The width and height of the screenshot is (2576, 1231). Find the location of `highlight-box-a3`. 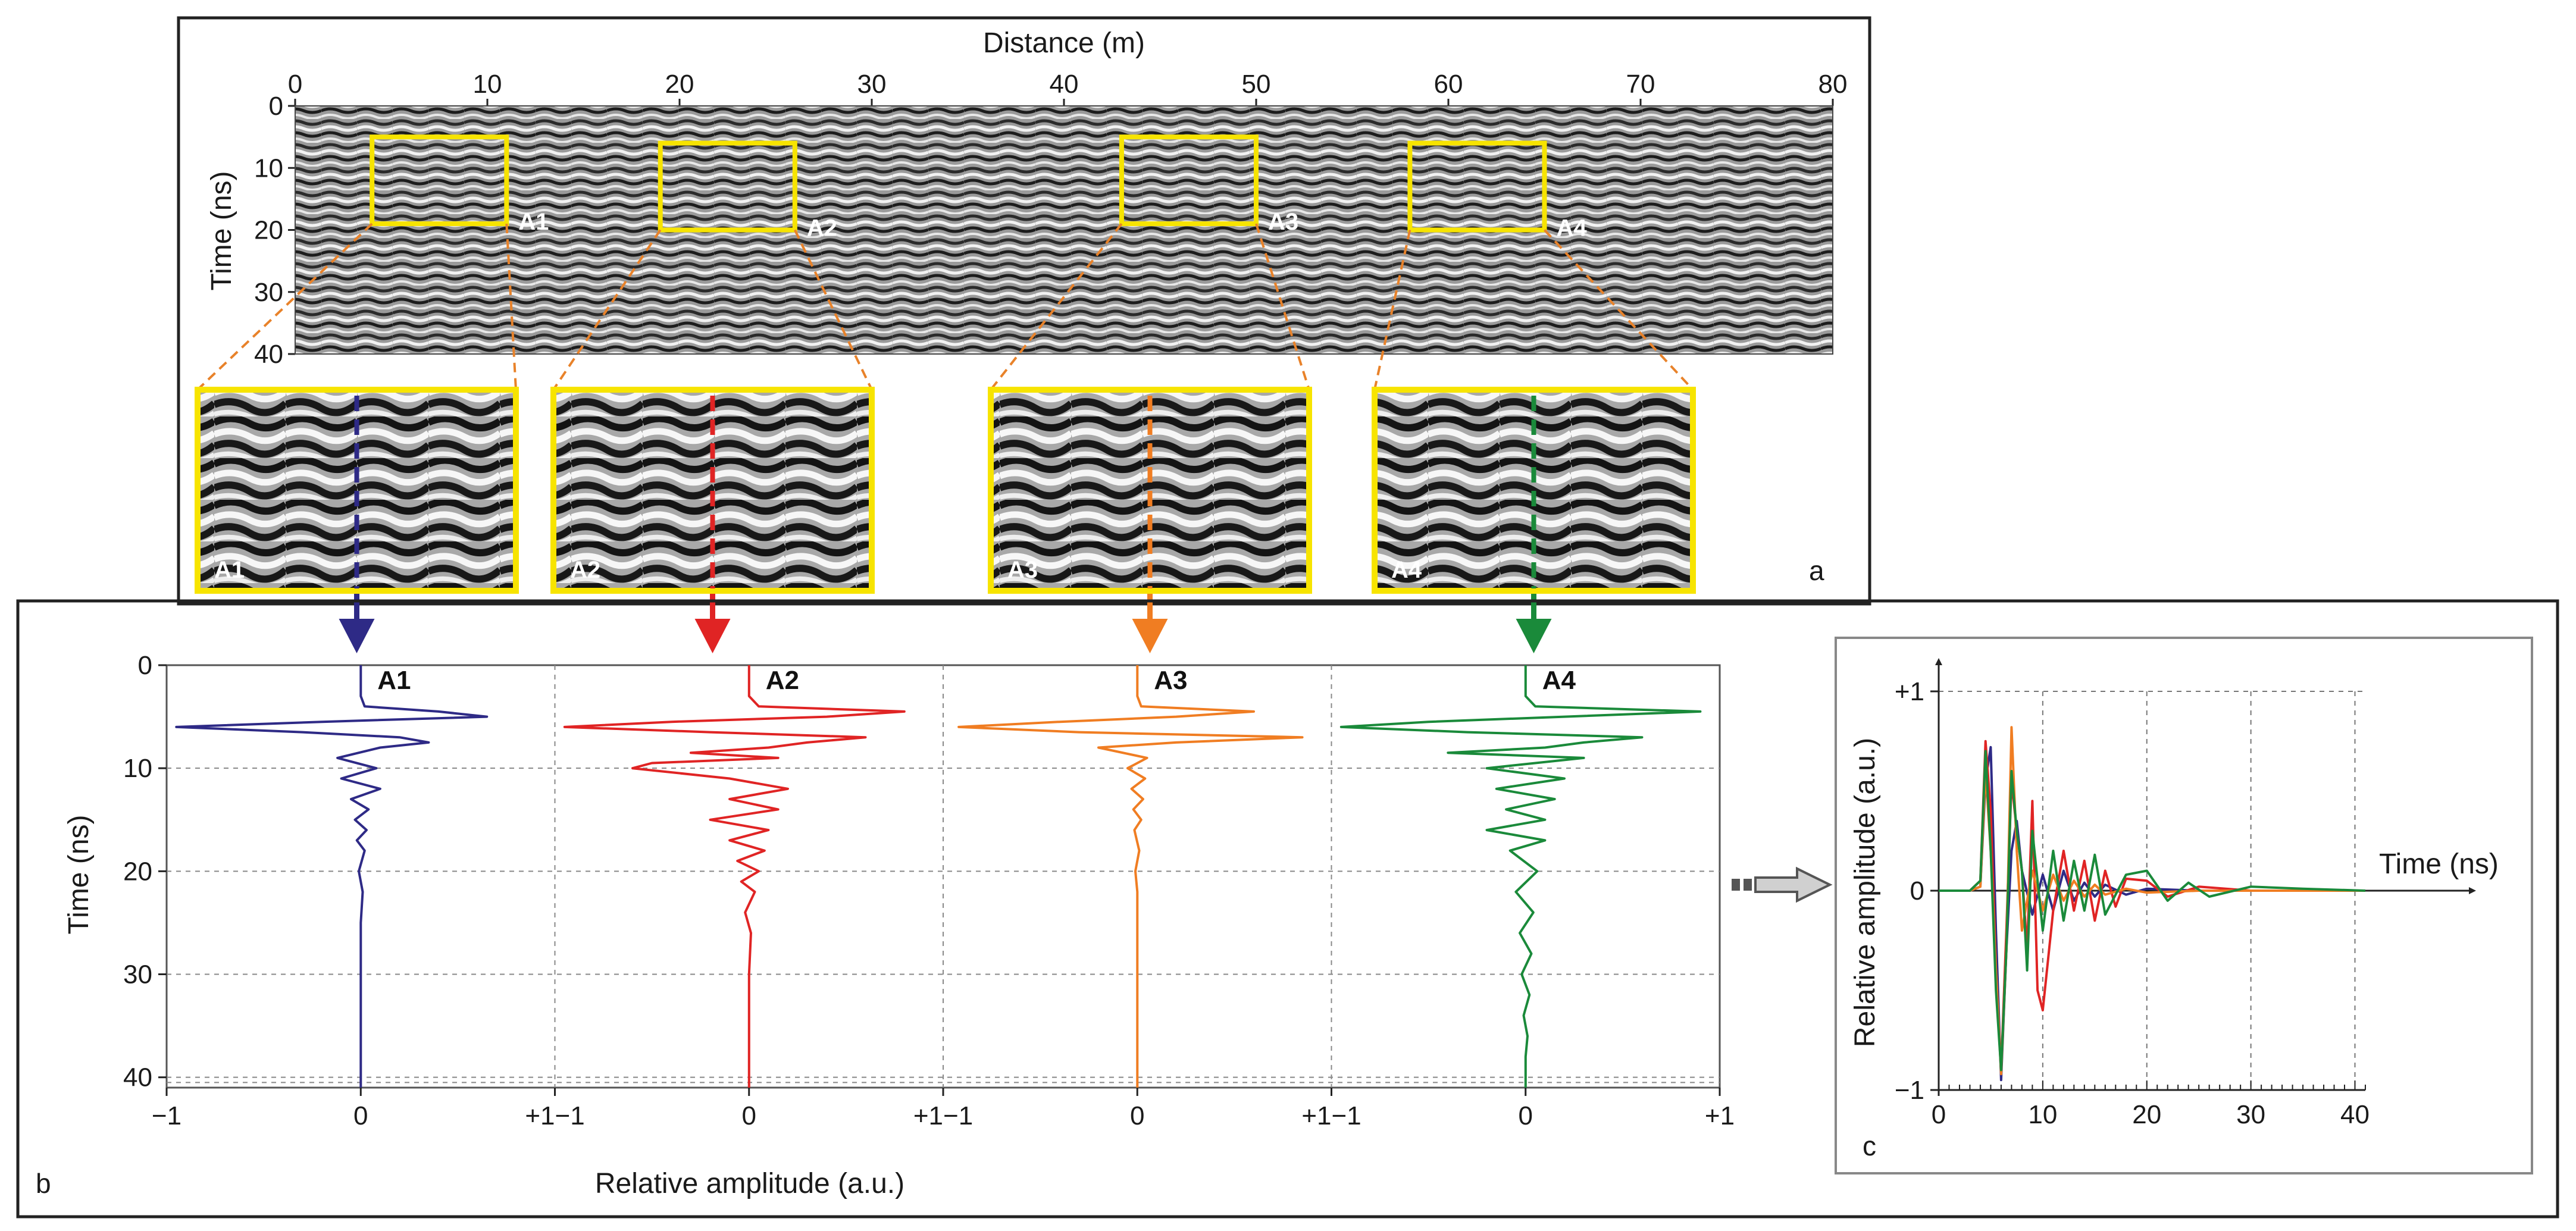

highlight-box-a3 is located at coordinates (1189, 181).